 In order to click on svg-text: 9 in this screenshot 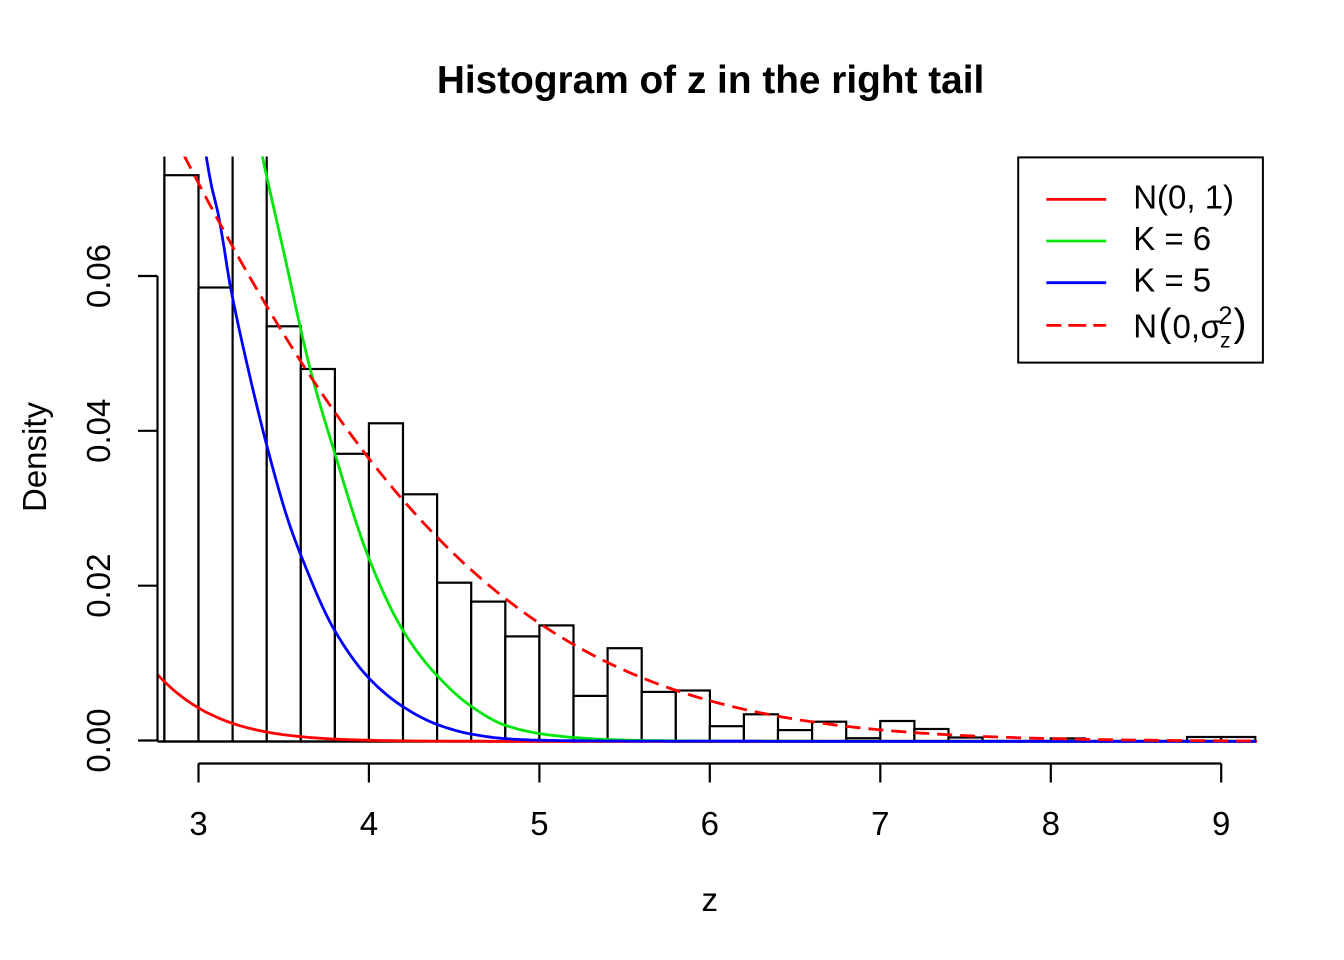, I will do `click(1221, 823)`.